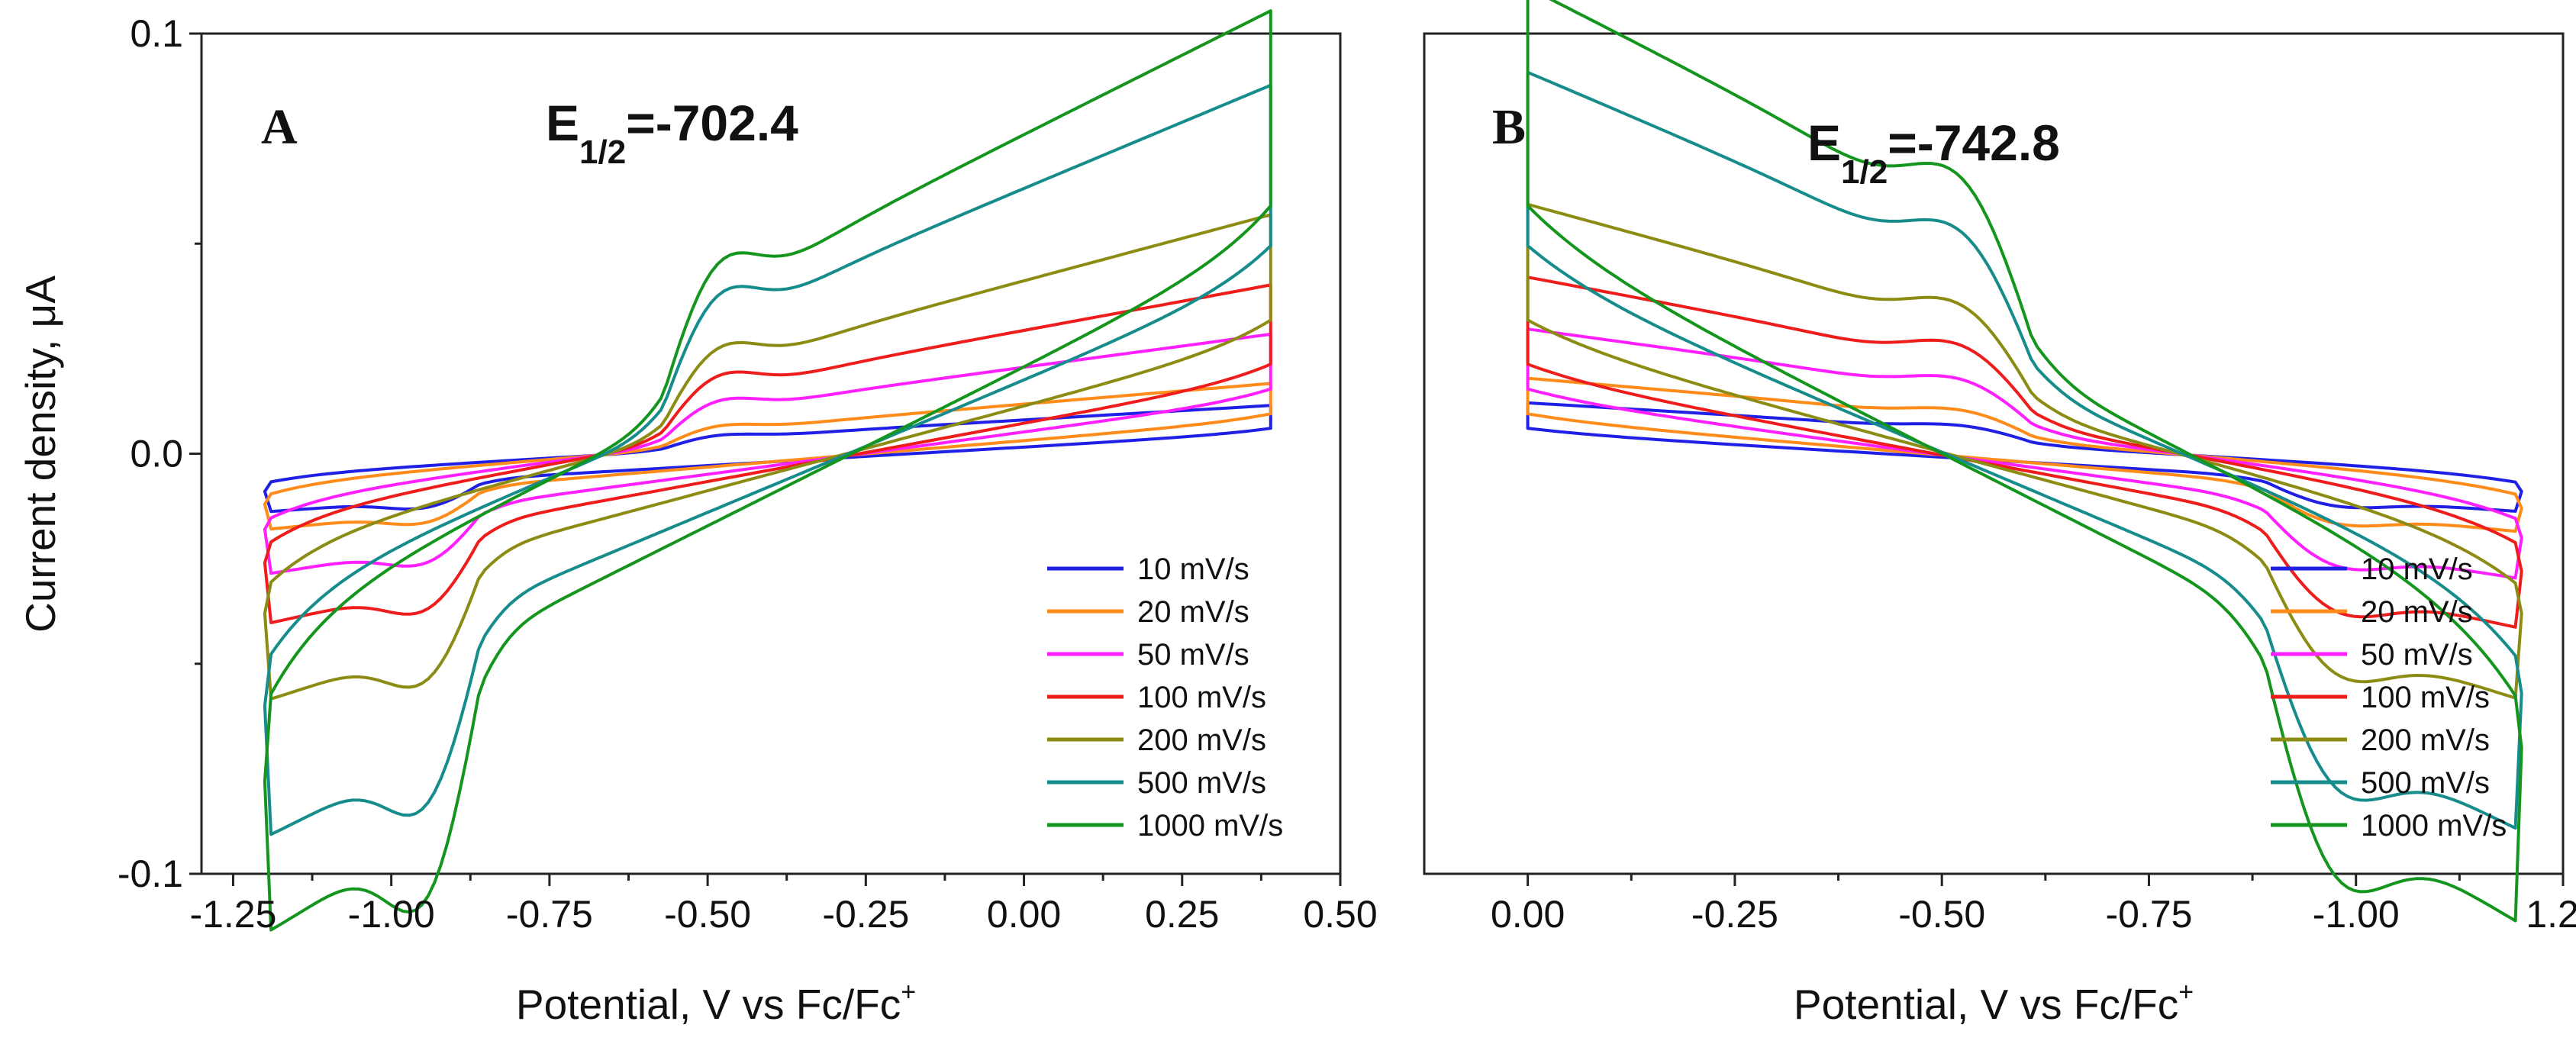  Describe the element at coordinates (1864, 172) in the screenshot. I see `panel-b-e-half-subscript: 1/2` at that location.